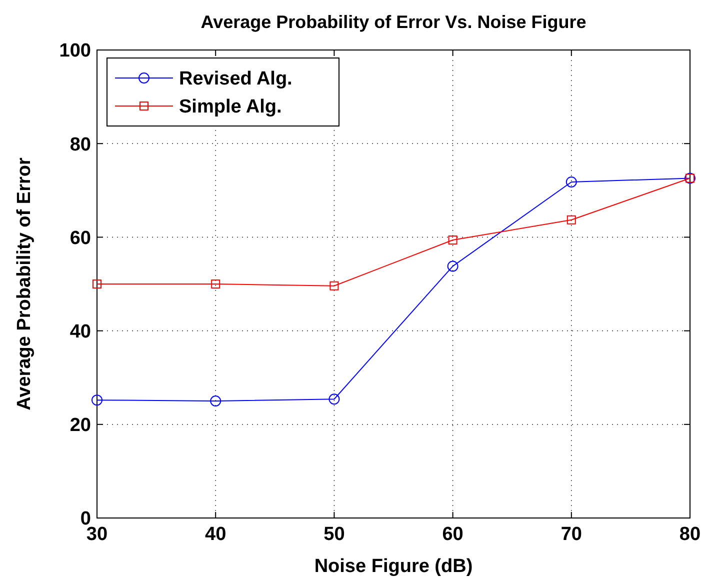 Image resolution: width=708 pixels, height=582 pixels. What do you see at coordinates (80, 425) in the screenshot?
I see `y-tick-label: 20` at bounding box center [80, 425].